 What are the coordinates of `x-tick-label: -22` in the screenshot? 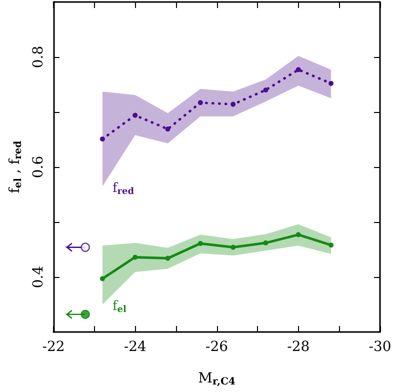 It's located at (53, 347).